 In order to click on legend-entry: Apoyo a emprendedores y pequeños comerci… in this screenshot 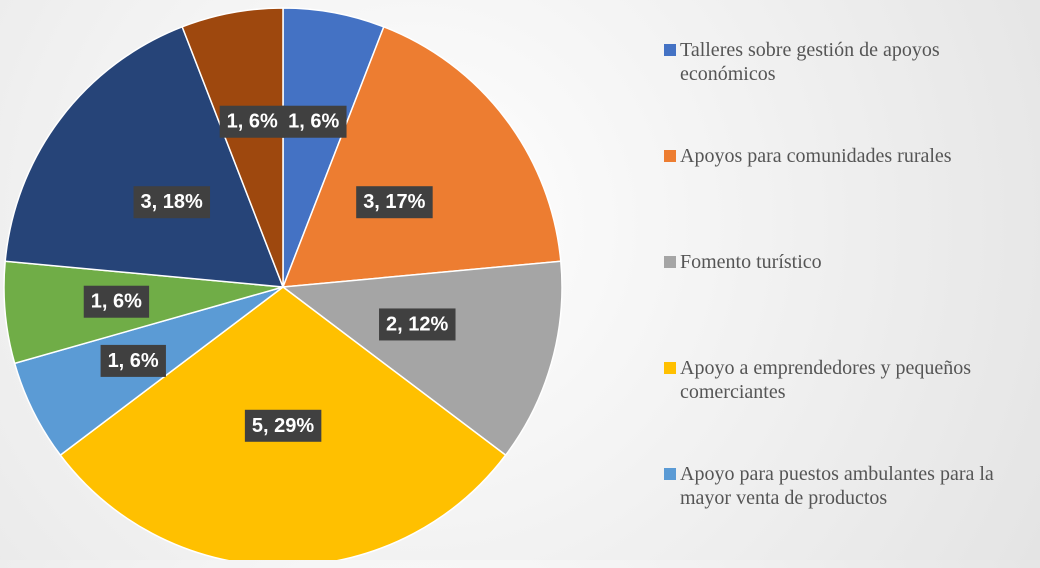, I will do `click(849, 409)`.